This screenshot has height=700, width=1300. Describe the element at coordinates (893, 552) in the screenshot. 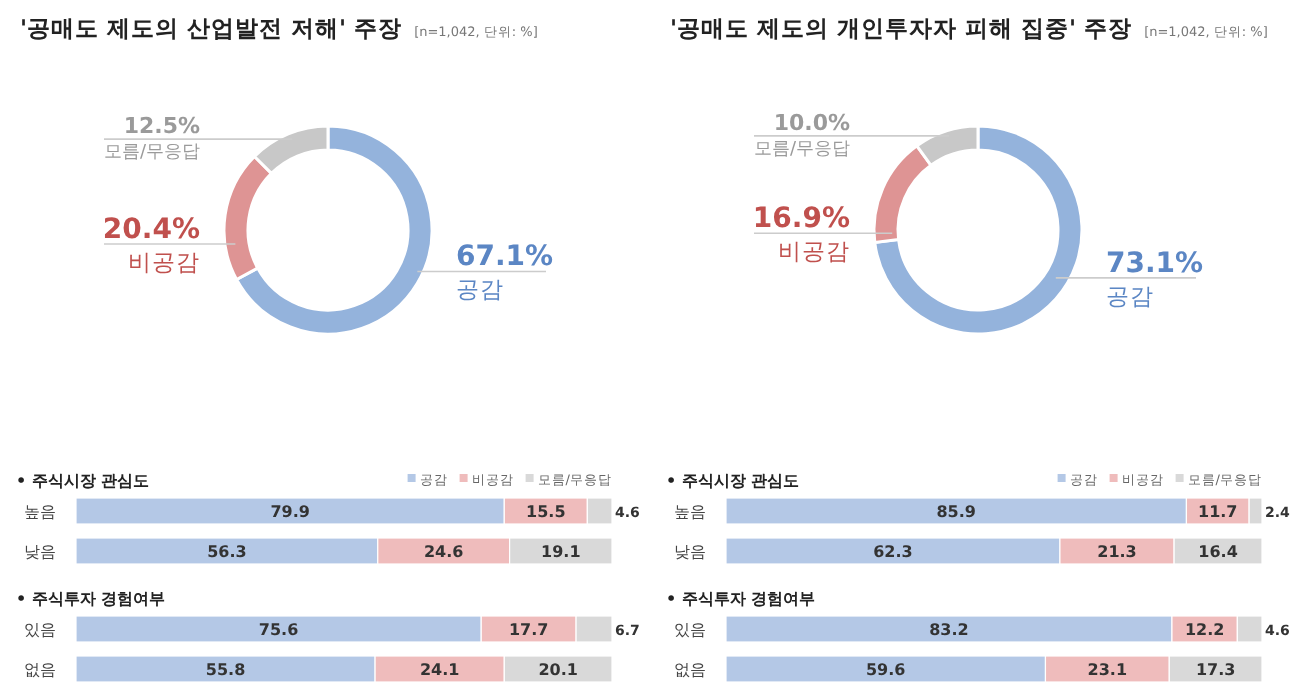

I see `data-label: 62.3` at that location.